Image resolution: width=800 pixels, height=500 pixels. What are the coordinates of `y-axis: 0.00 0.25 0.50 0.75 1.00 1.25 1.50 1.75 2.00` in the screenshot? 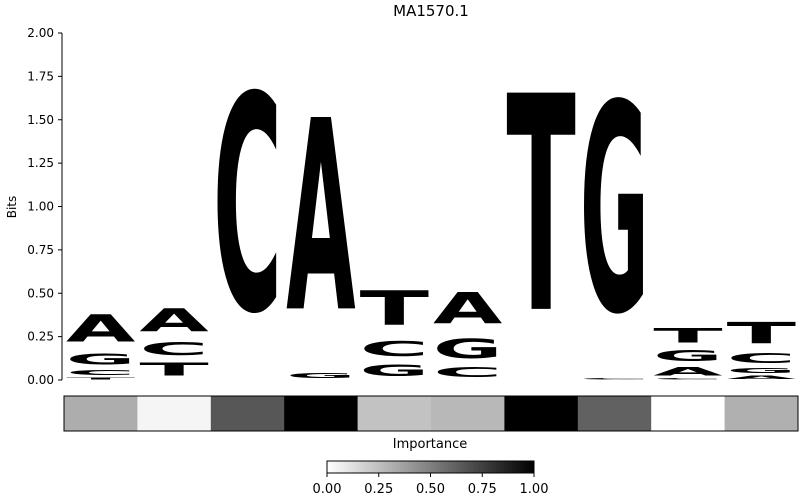 It's located at (45, 206).